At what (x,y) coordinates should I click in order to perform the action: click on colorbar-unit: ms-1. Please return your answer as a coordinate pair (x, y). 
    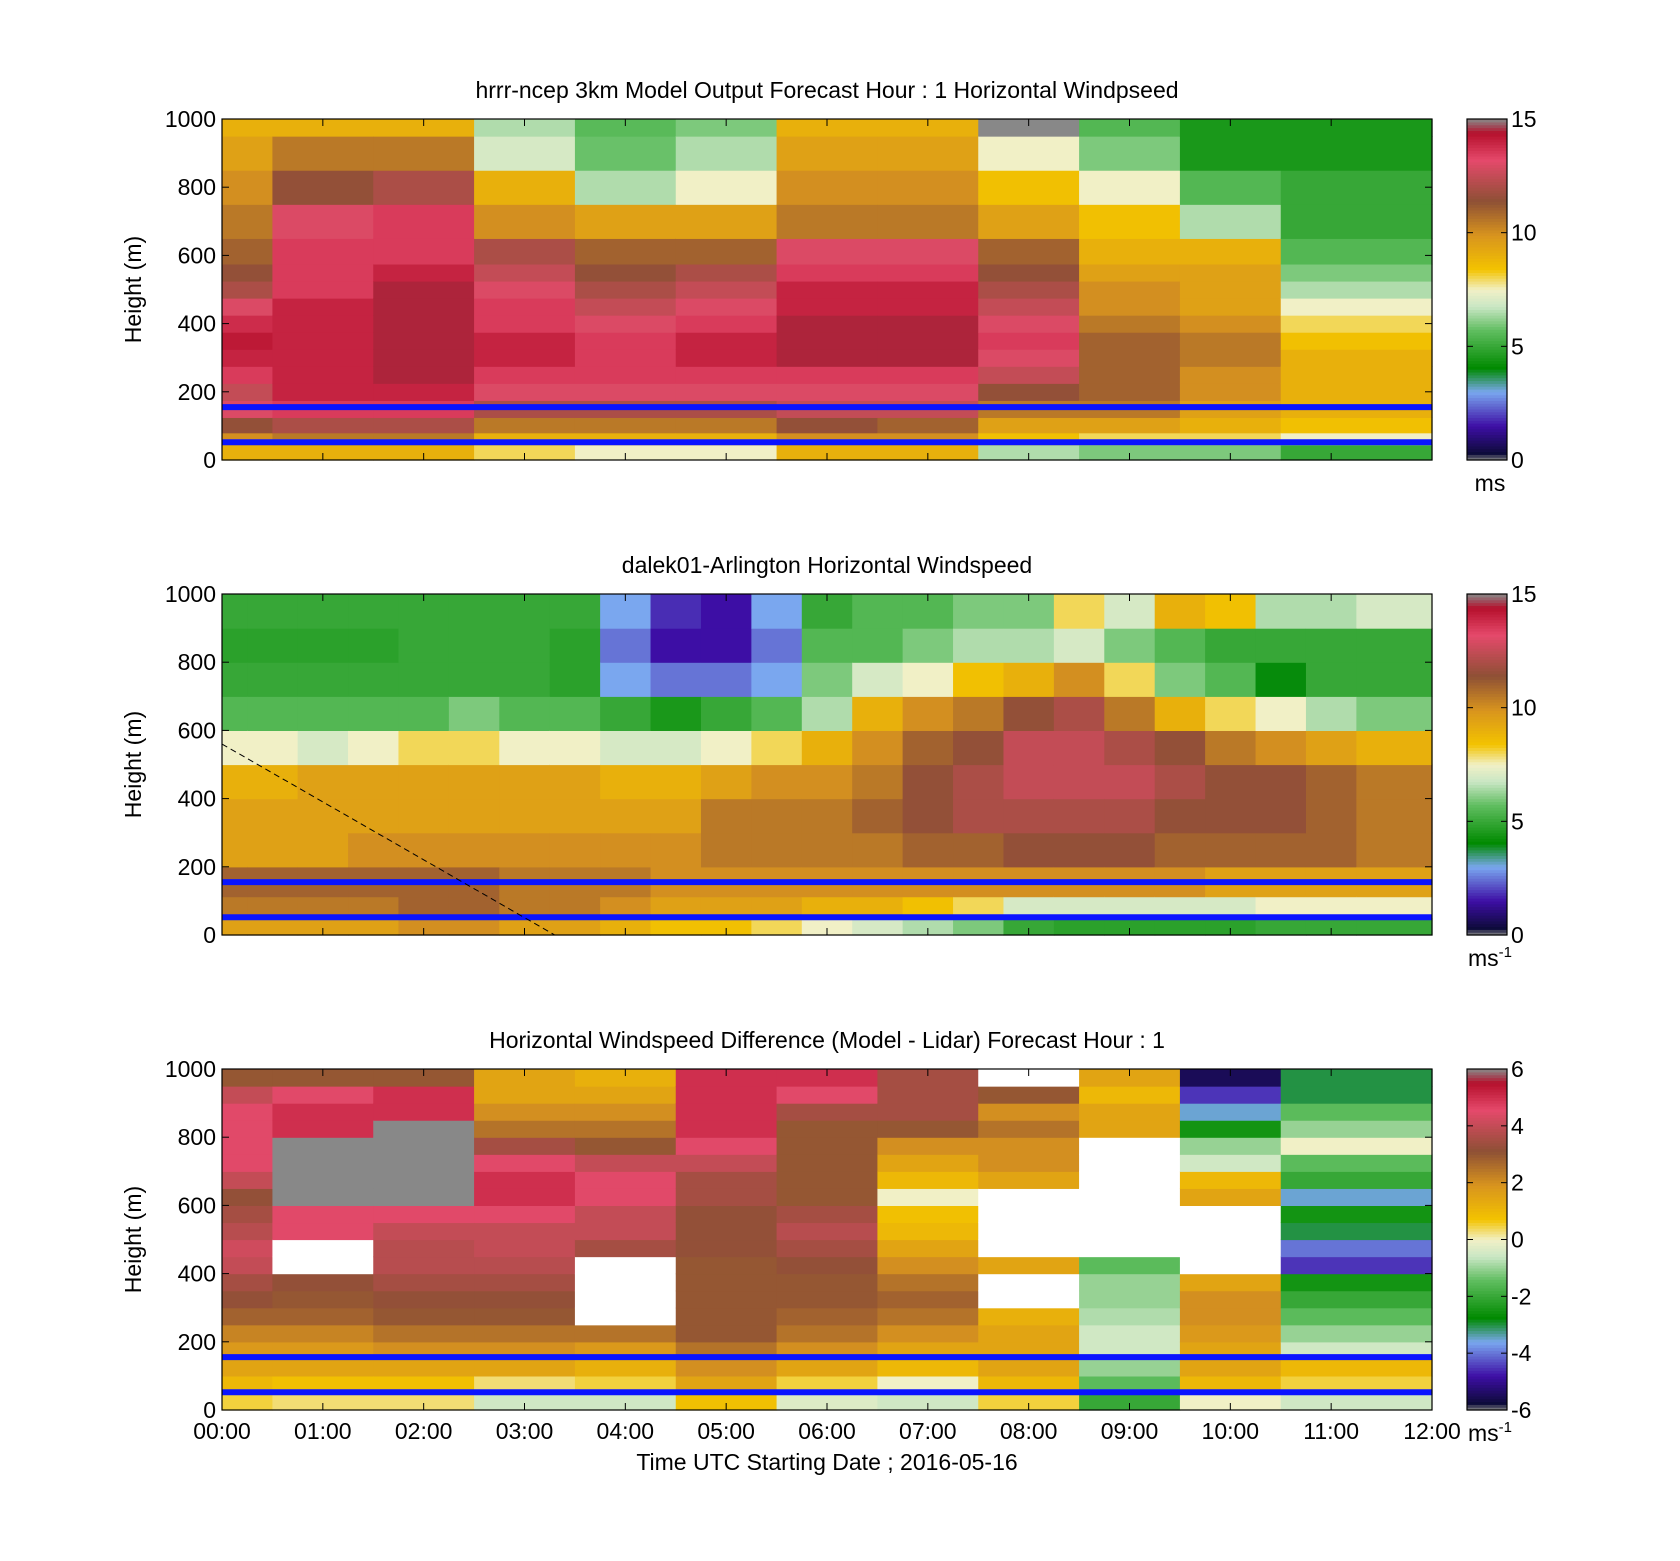
    Looking at the image, I should click on (1490, 1432).